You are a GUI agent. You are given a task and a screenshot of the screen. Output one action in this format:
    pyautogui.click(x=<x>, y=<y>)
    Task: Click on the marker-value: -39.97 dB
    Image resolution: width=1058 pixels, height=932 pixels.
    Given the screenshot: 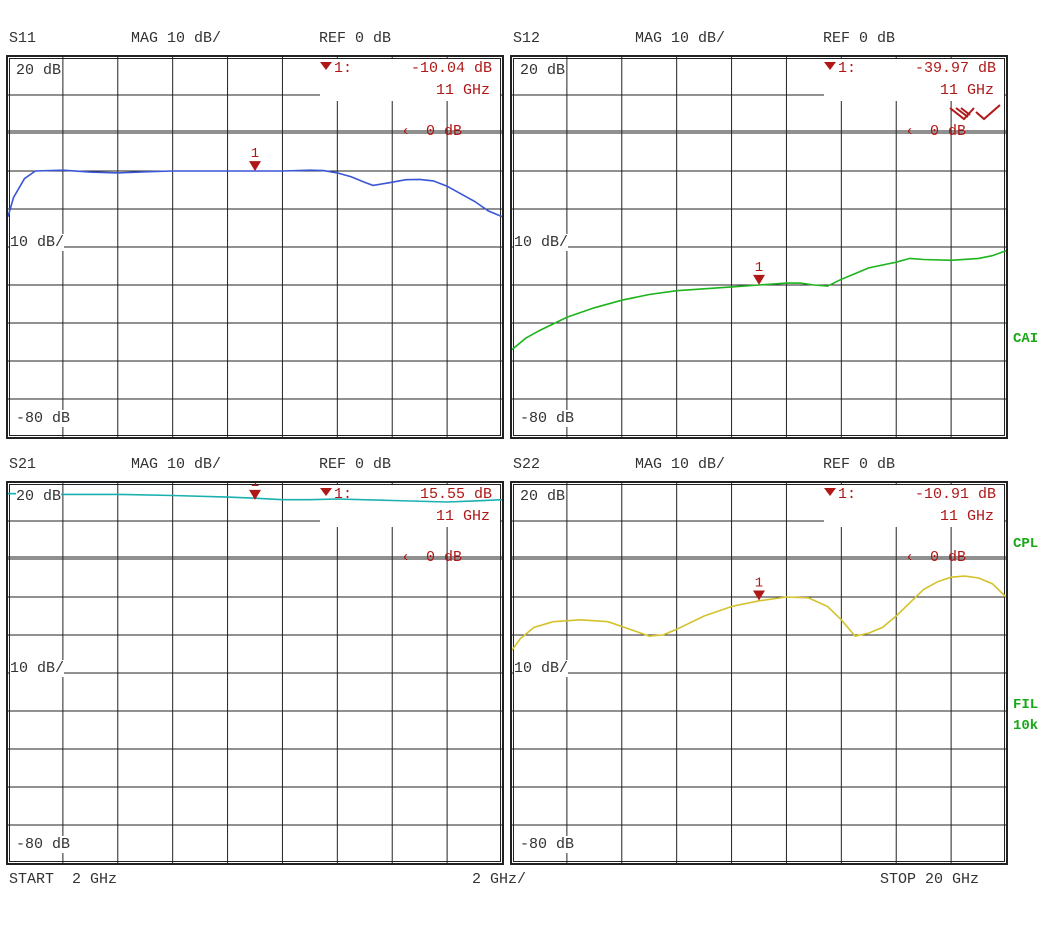 What is the action you would take?
    pyautogui.click(x=955, y=68)
    